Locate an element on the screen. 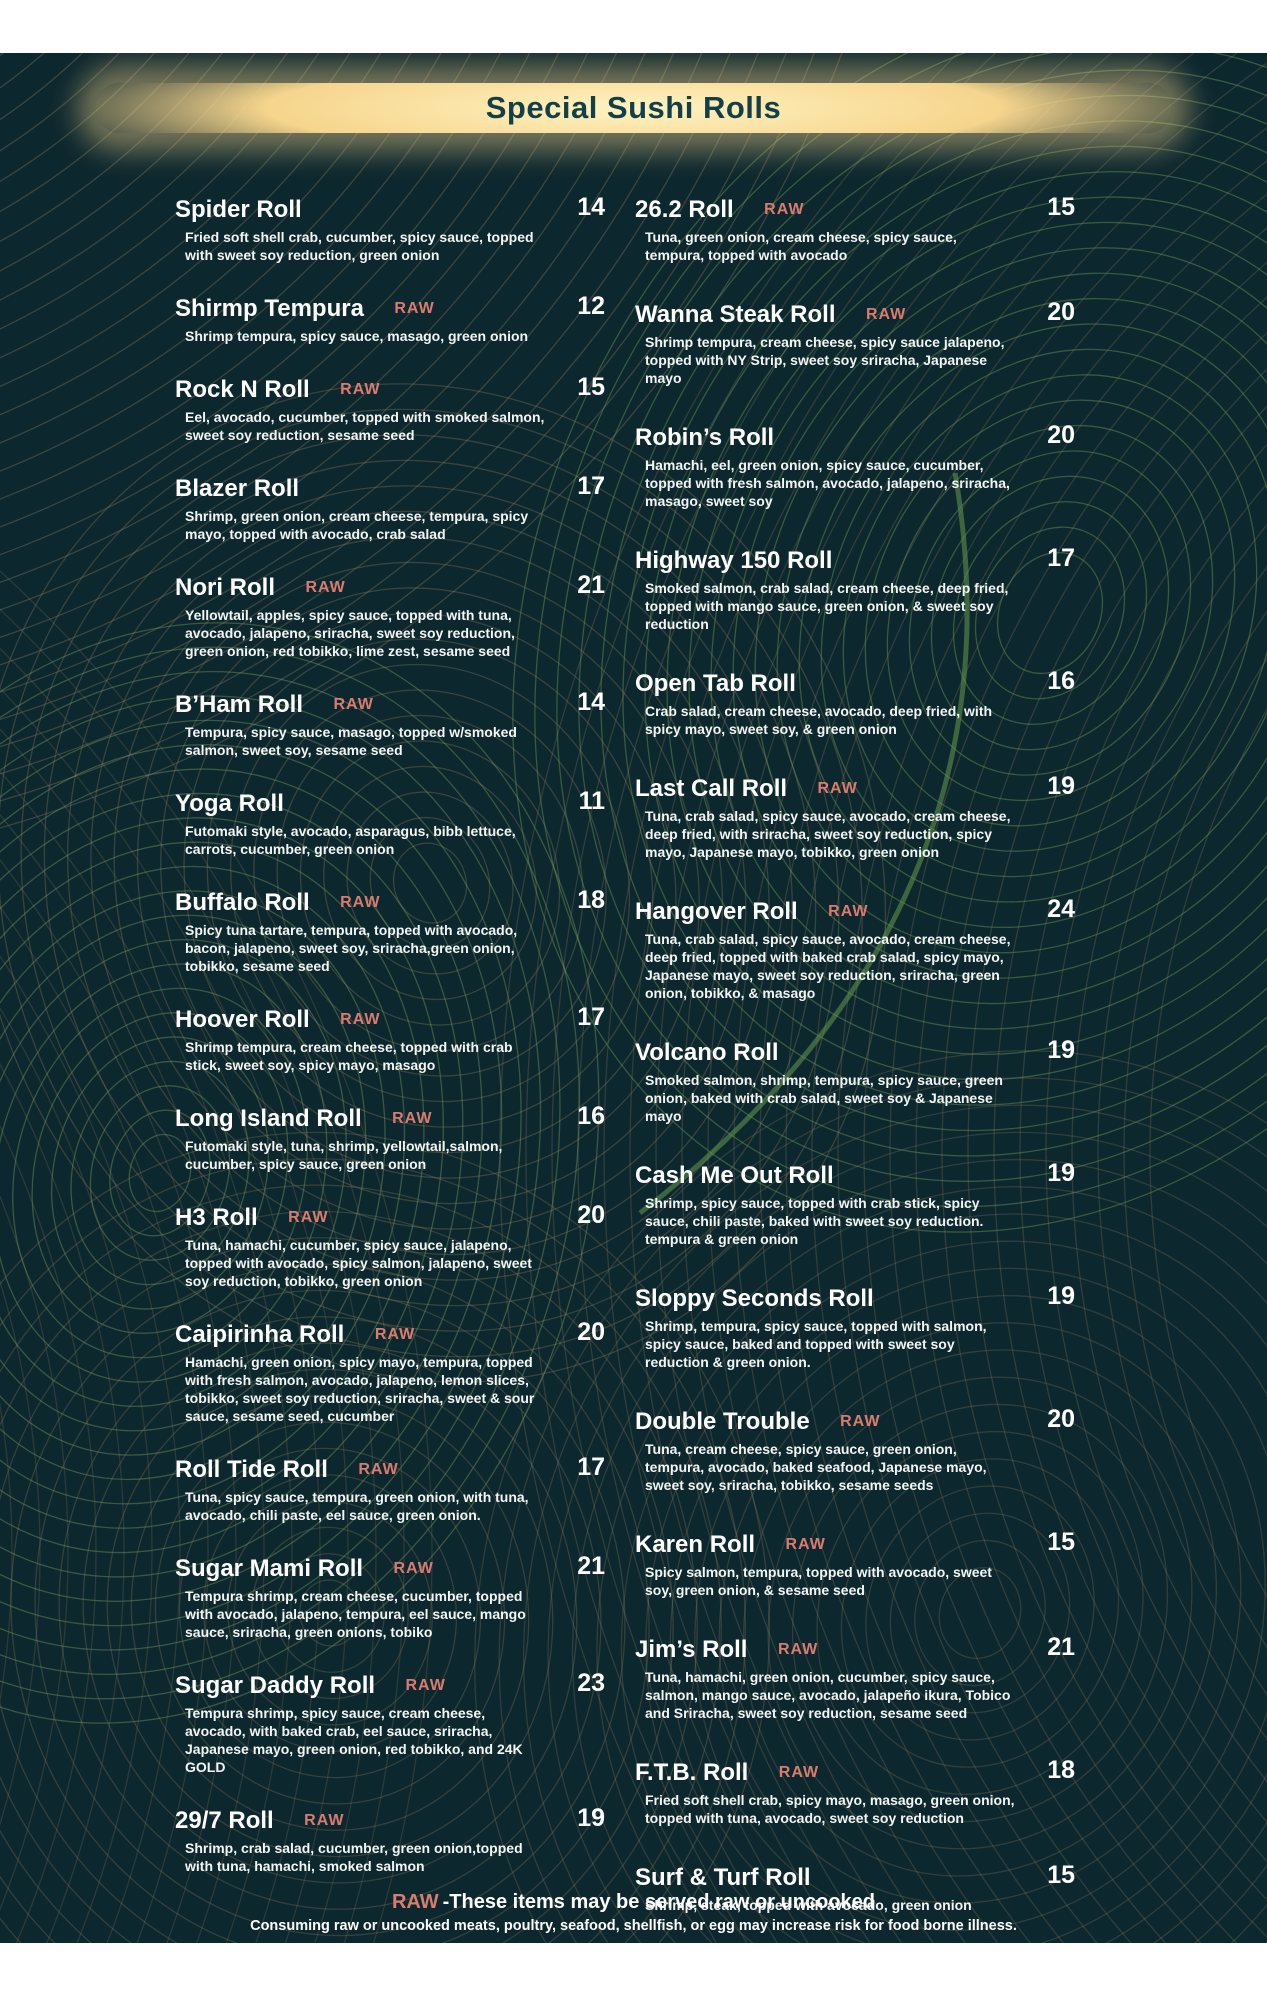 The image size is (1267, 2000). item-header: Caipirinha Roll RAW is located at coordinates (361, 1335).